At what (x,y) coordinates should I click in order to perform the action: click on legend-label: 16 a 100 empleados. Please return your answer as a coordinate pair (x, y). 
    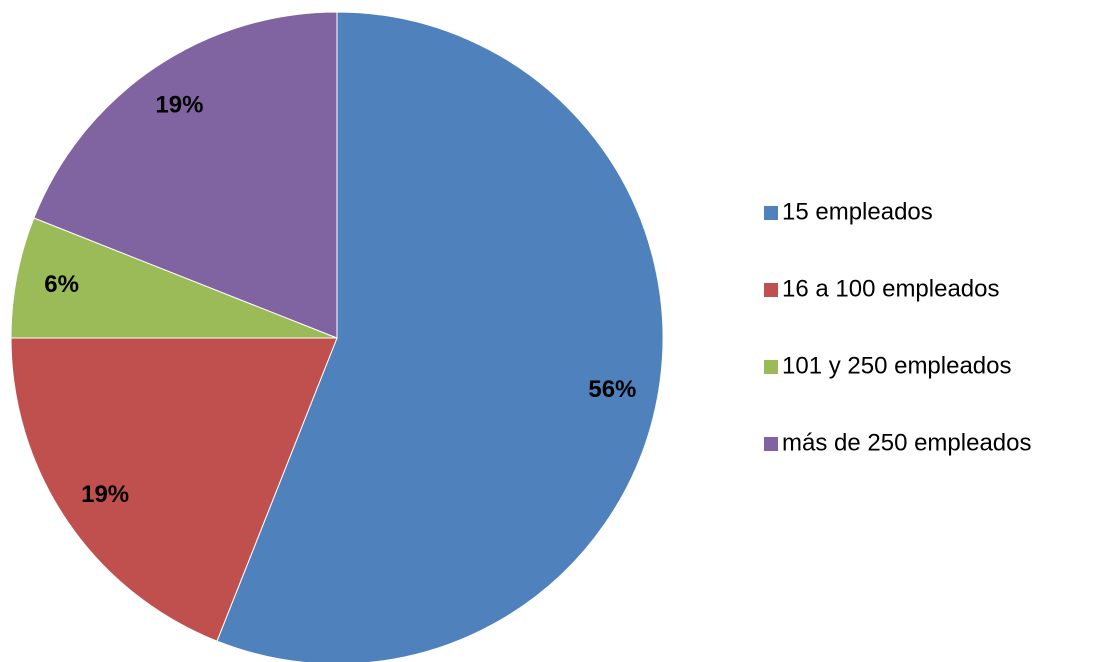
    Looking at the image, I should click on (891, 288).